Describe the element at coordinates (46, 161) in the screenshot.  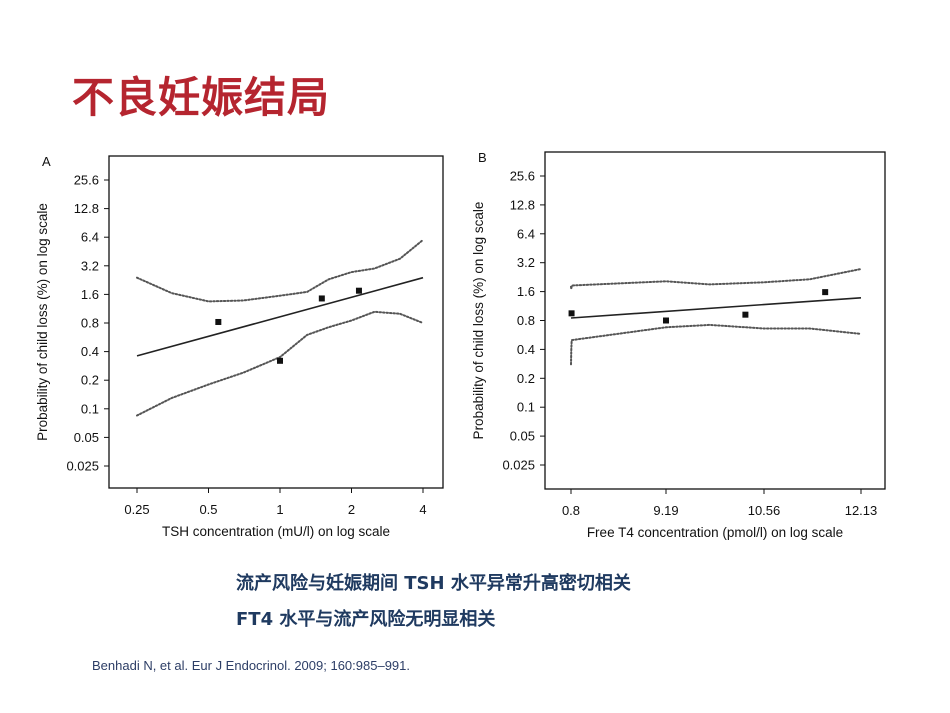
I see `panel-label: A` at that location.